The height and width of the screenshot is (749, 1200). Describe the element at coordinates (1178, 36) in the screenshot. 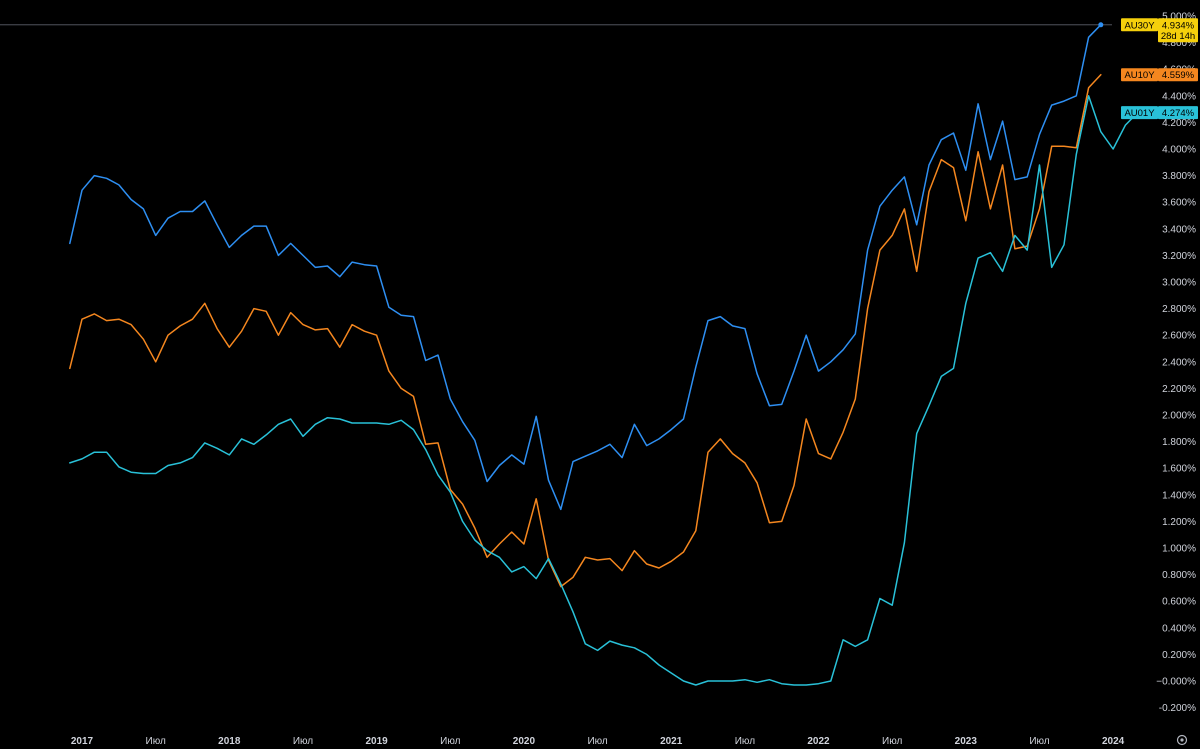

I see `bar-countdown: 28d 14h` at that location.